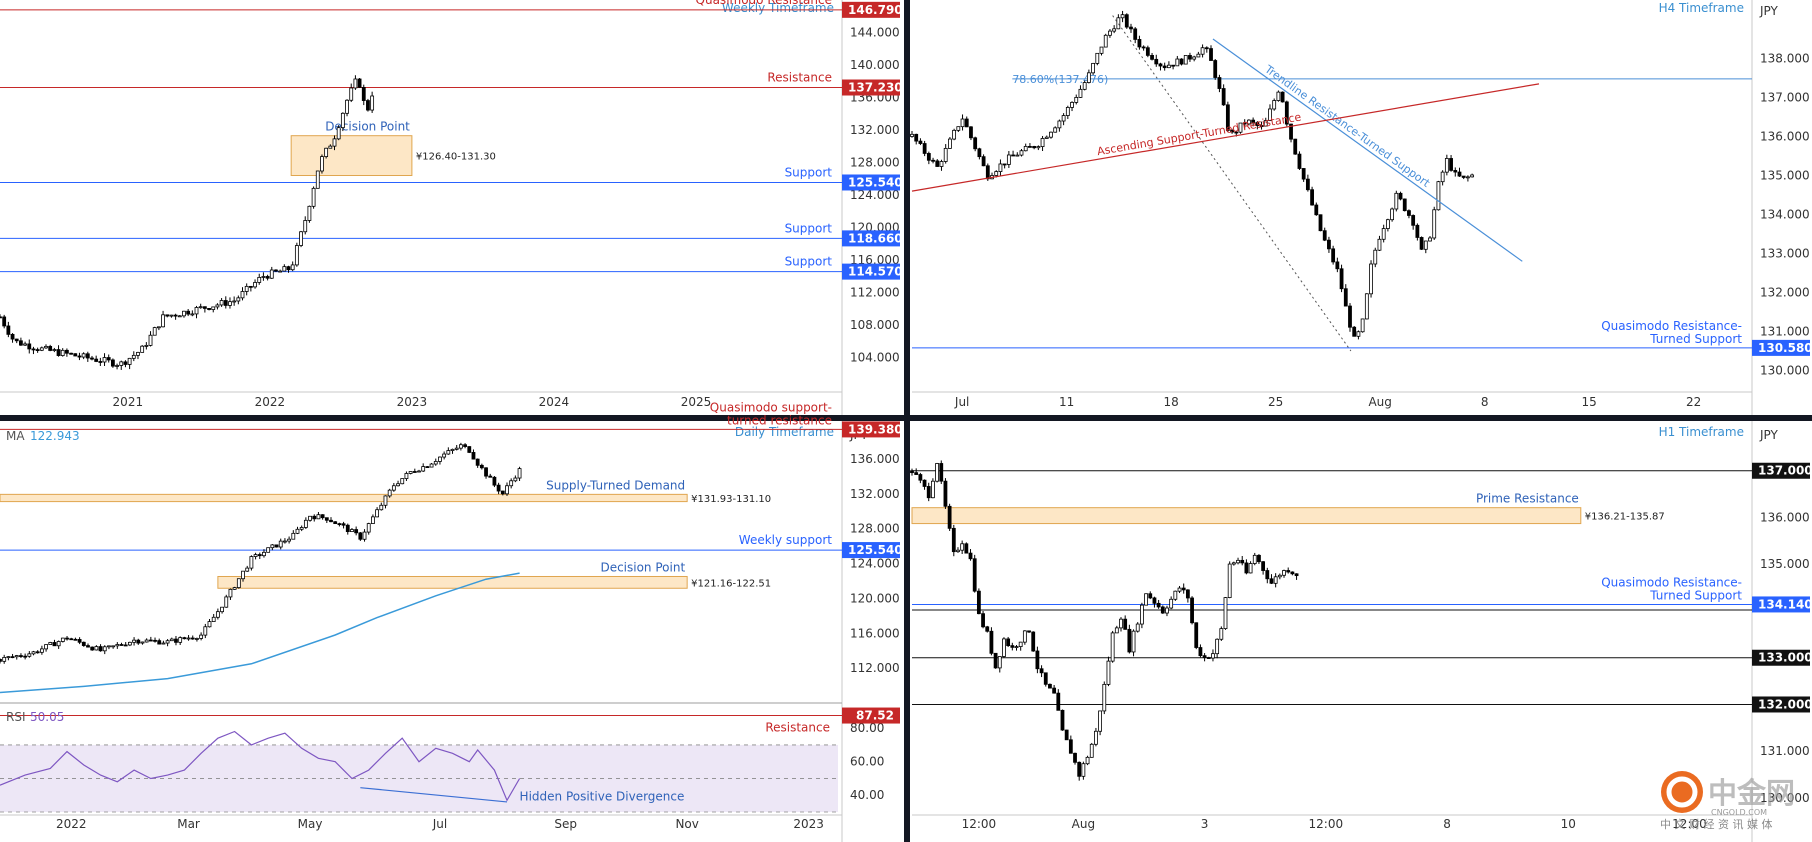  What do you see at coordinates (434, 795) in the screenshot?
I see `rsi-divergence-line` at bounding box center [434, 795].